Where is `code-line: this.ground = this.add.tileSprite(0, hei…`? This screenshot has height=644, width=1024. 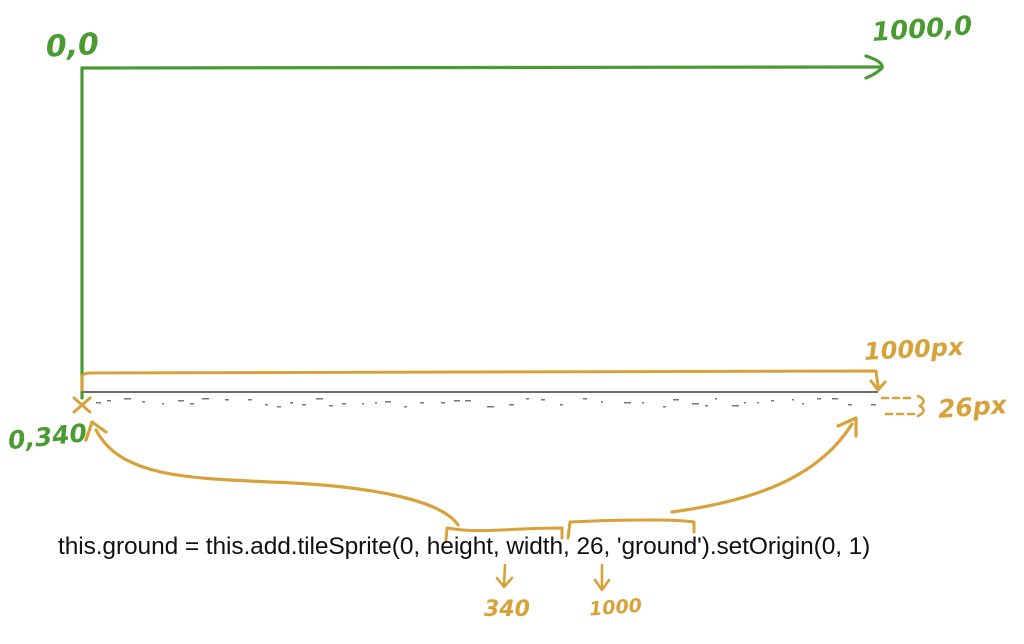 code-line: this.ground = this.add.tileSprite(0, hei… is located at coordinates (464, 546).